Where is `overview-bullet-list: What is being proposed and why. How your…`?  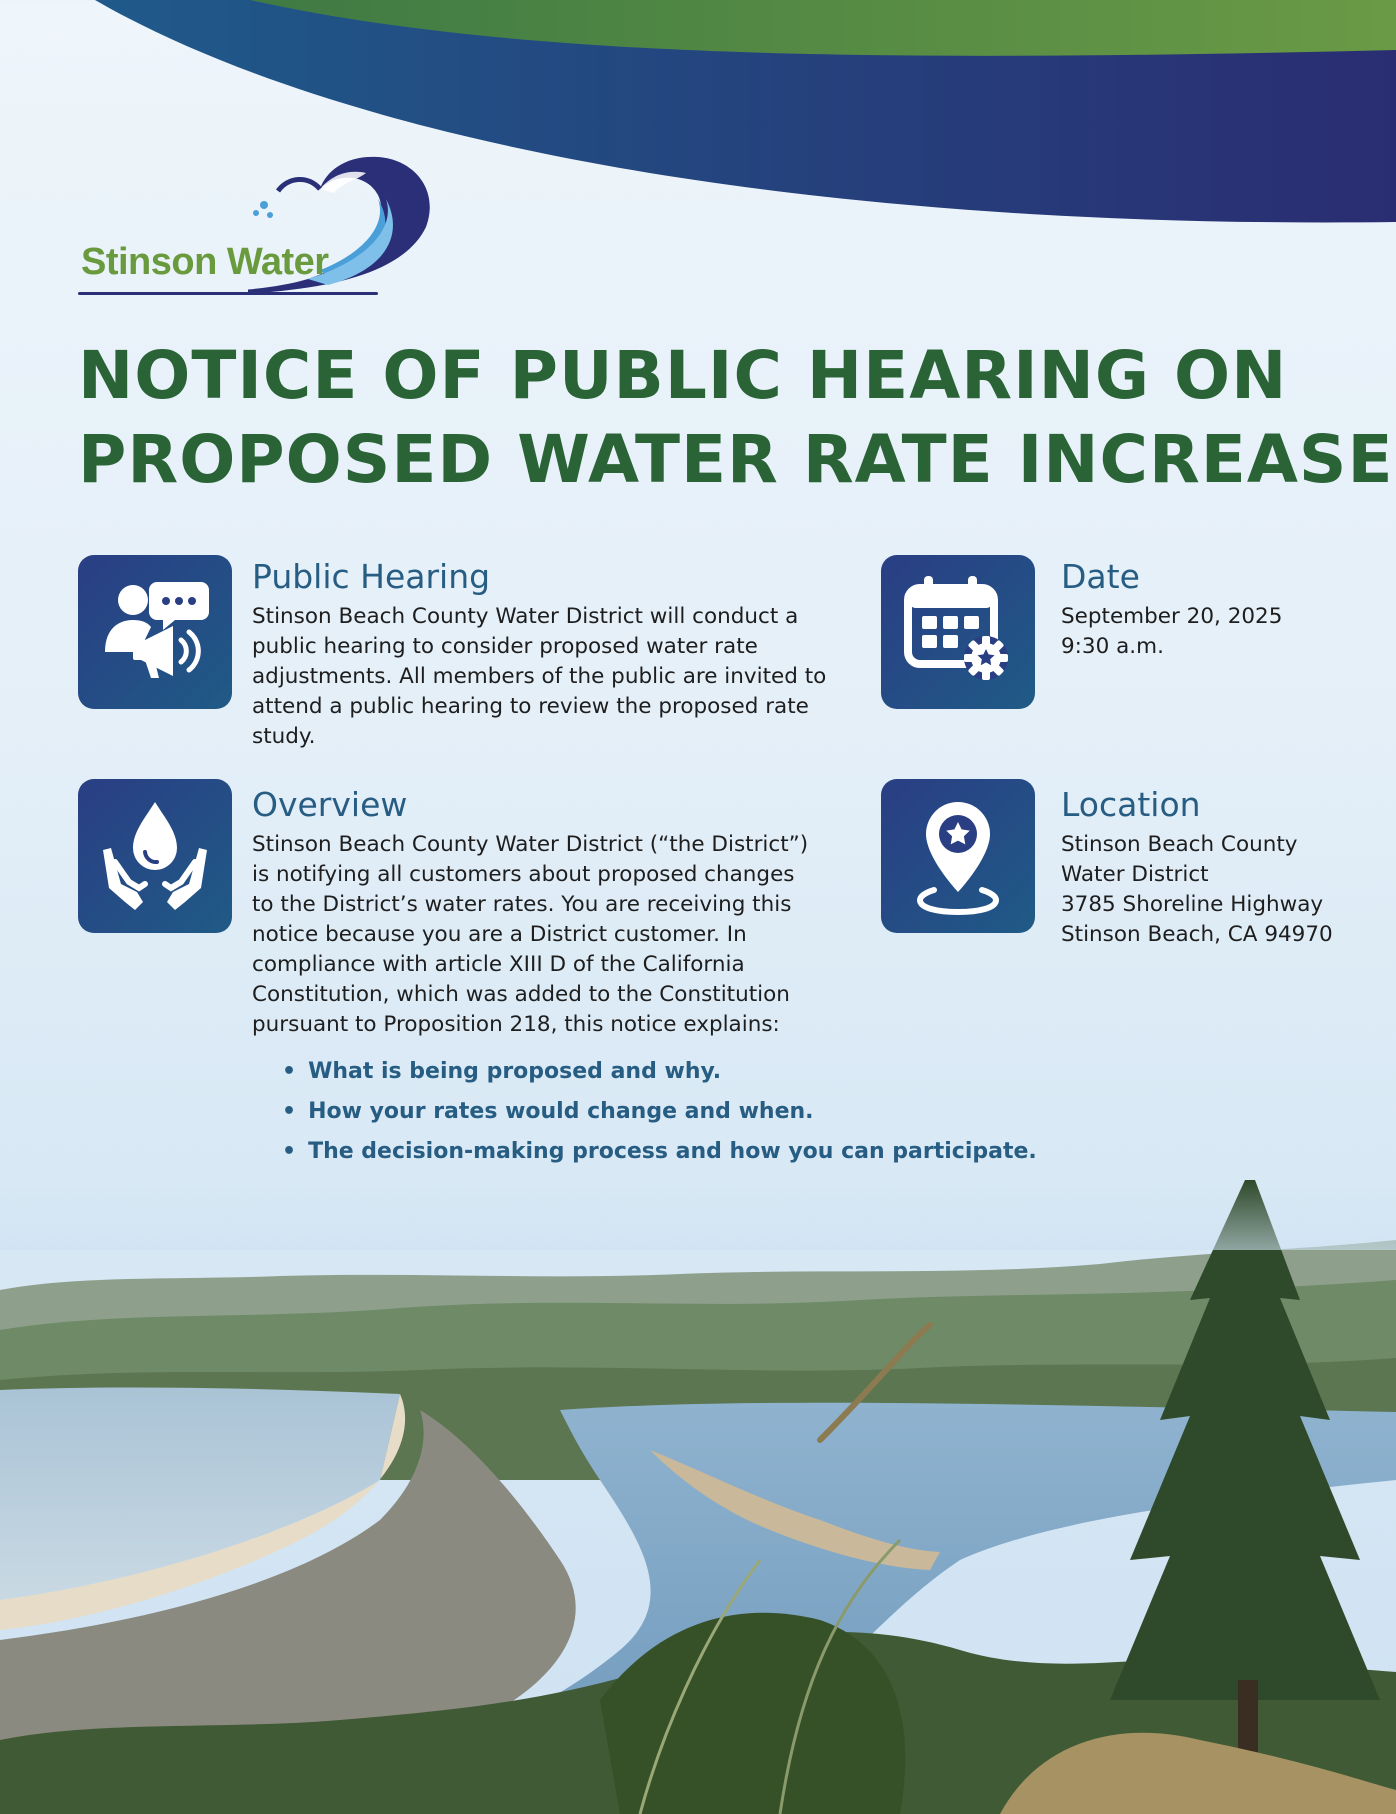 overview-bullet-list: What is being proposed and why. How your… is located at coordinates (659, 1112).